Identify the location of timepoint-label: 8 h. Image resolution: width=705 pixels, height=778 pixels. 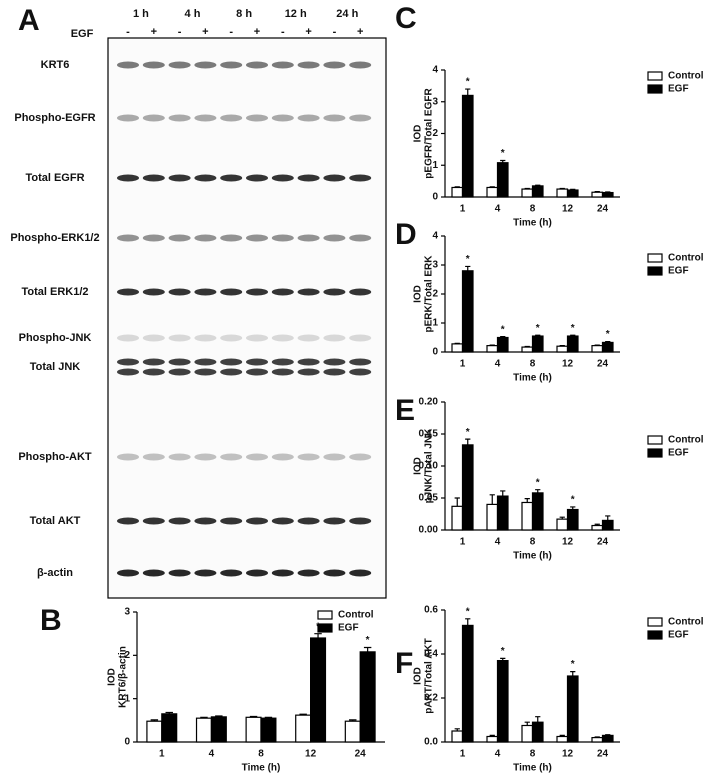
(244, 14).